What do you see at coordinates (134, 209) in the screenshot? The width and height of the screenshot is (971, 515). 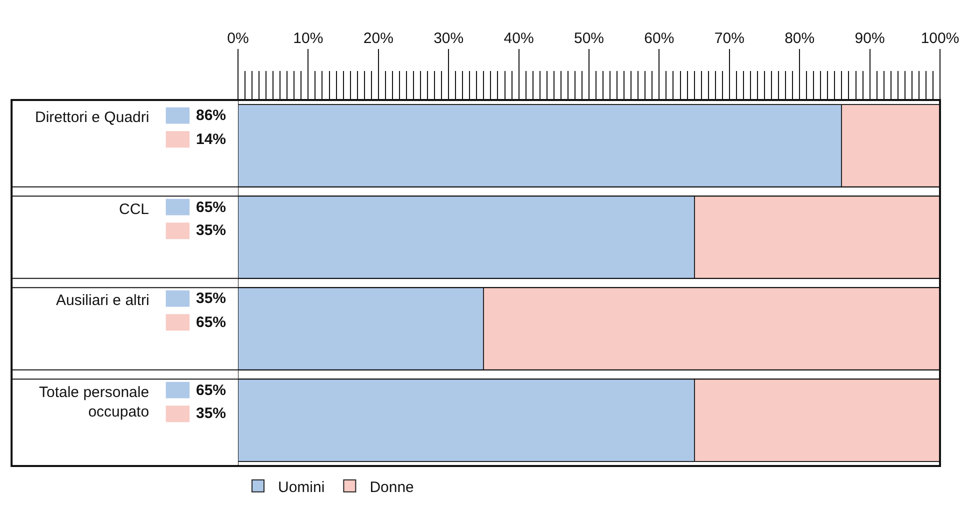 I see `y-tick-label: CCL` at bounding box center [134, 209].